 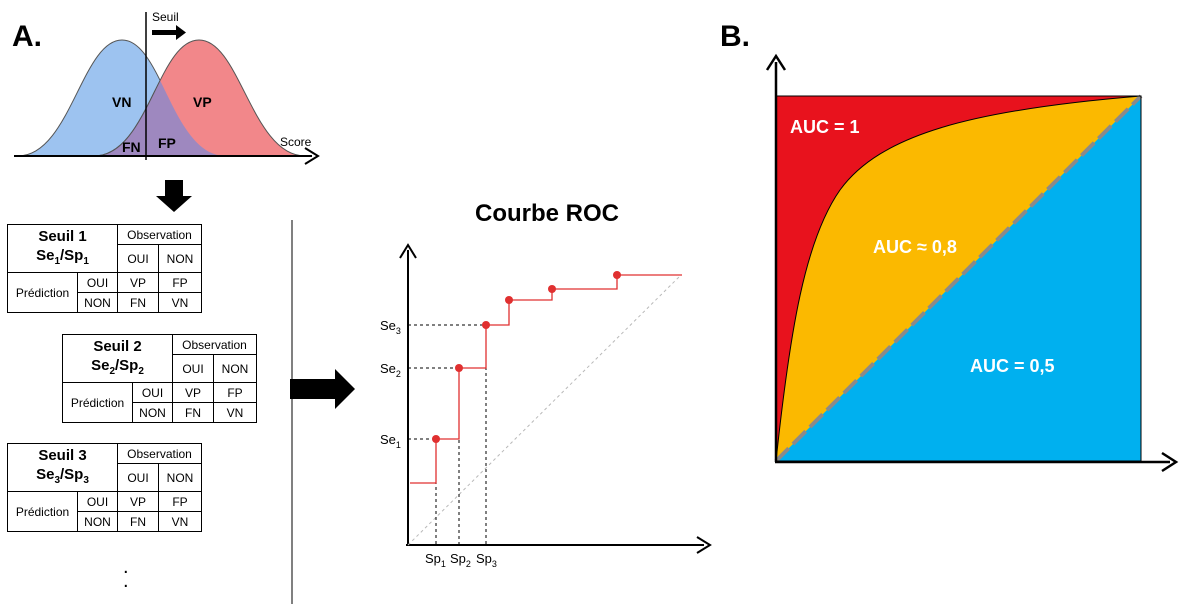 I want to click on score-distributions: Seuil Score VN VP FN FP, so click(x=167, y=87).